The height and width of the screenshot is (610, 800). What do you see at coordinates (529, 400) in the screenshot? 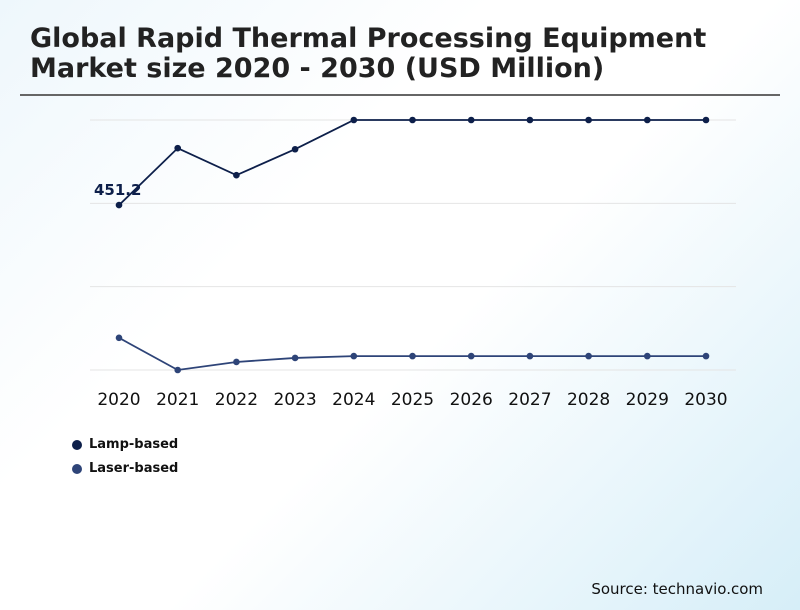
I see `x-tick-label: 2027` at bounding box center [529, 400].